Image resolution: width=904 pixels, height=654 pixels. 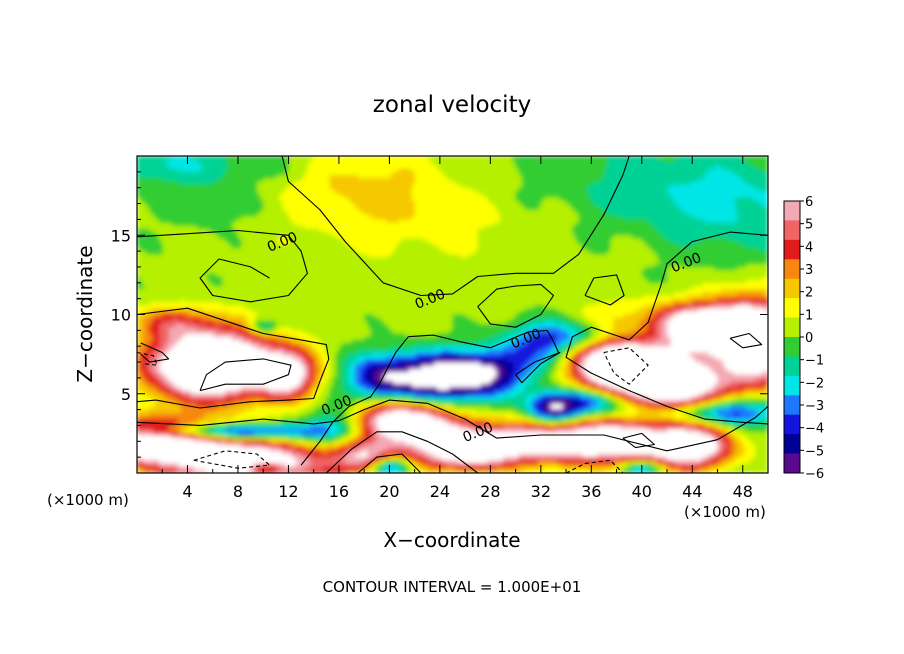 What do you see at coordinates (85, 313) in the screenshot?
I see `y-axis-label: Z−coordinate` at bounding box center [85, 313].